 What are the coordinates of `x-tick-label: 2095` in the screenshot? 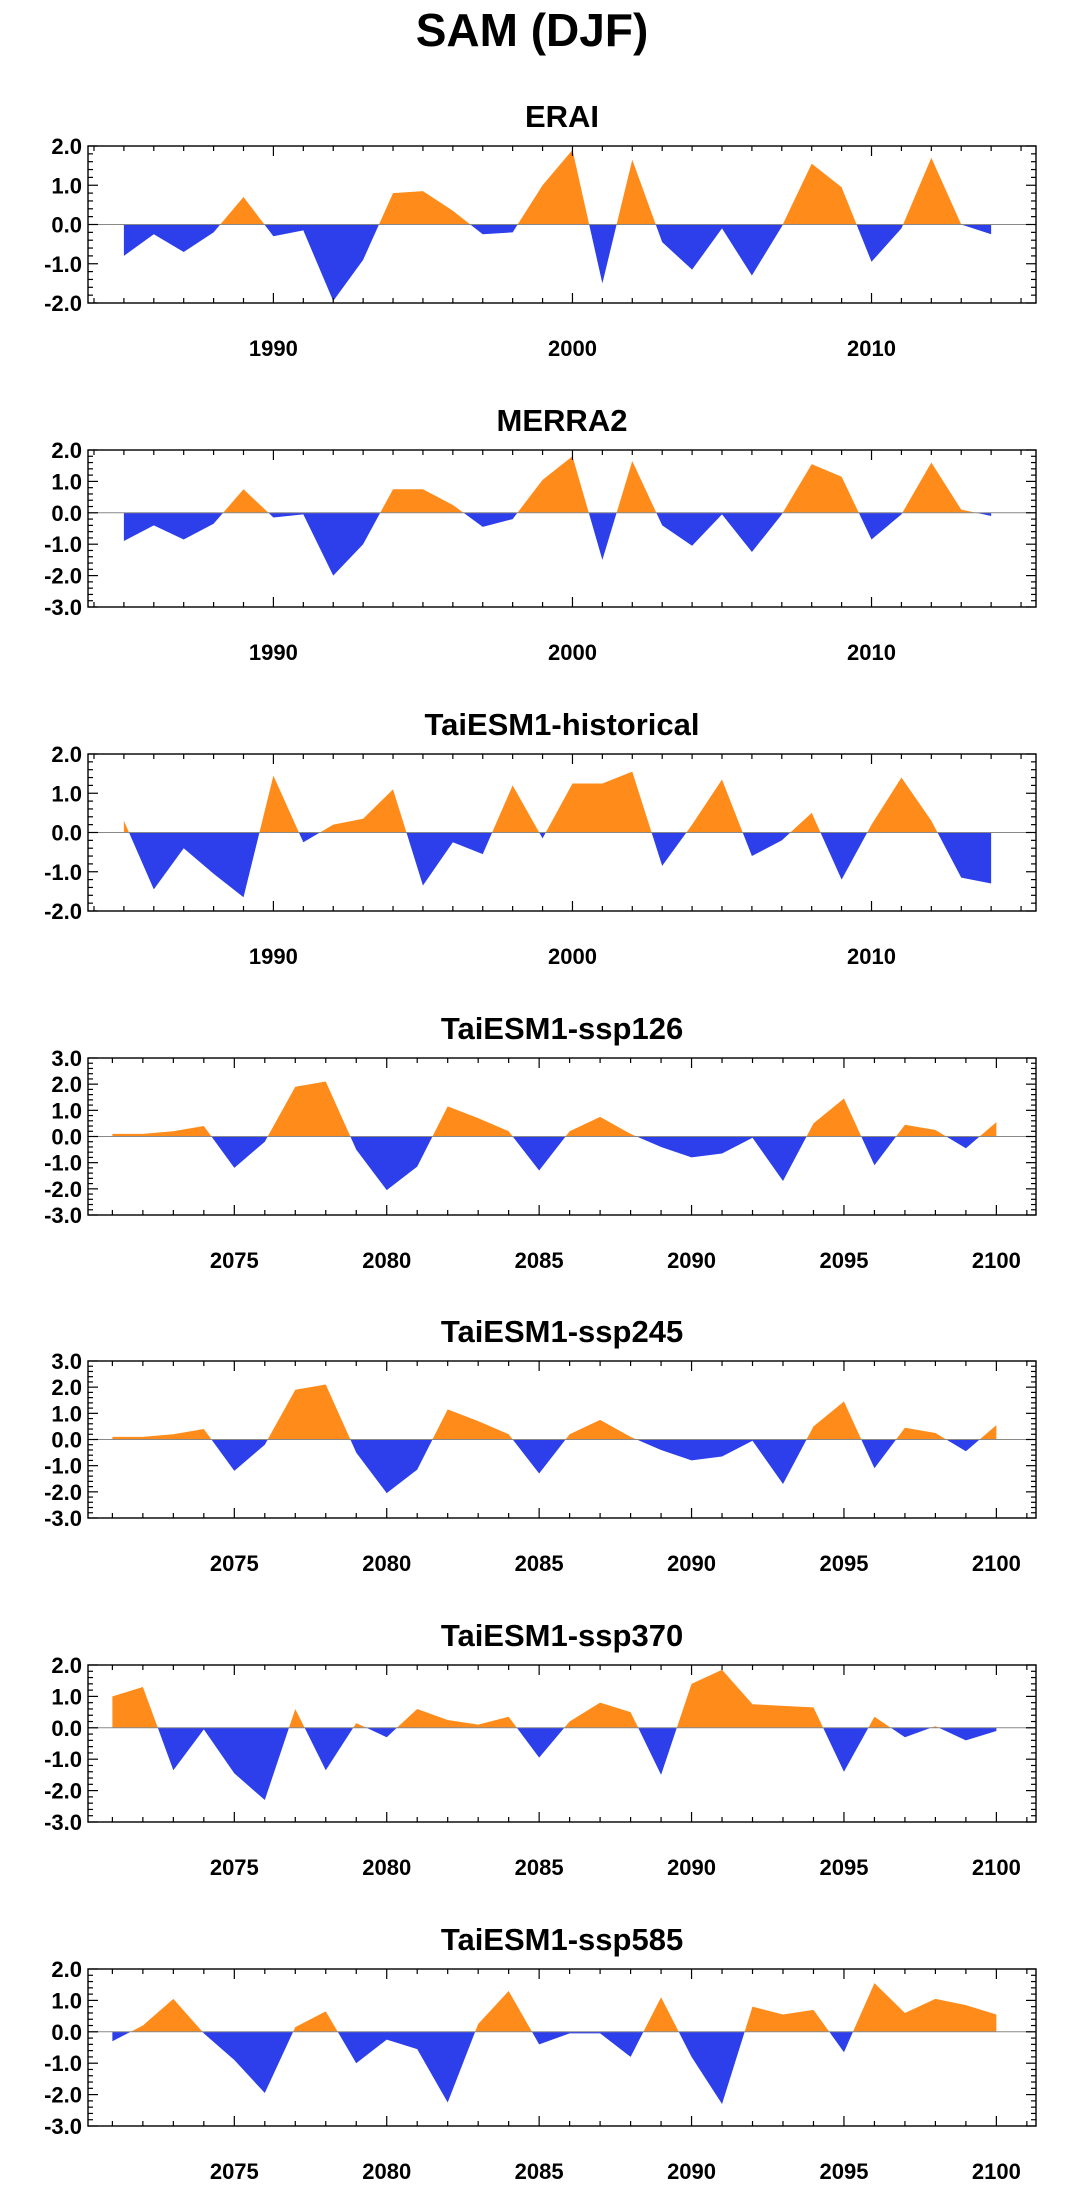 It's located at (843, 1260).